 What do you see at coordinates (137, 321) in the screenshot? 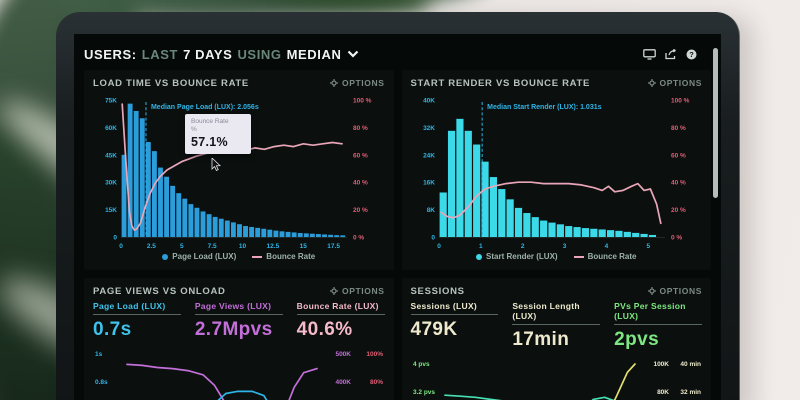
I see `metric-page-load: Page Load (LUX) 0.7s` at bounding box center [137, 321].